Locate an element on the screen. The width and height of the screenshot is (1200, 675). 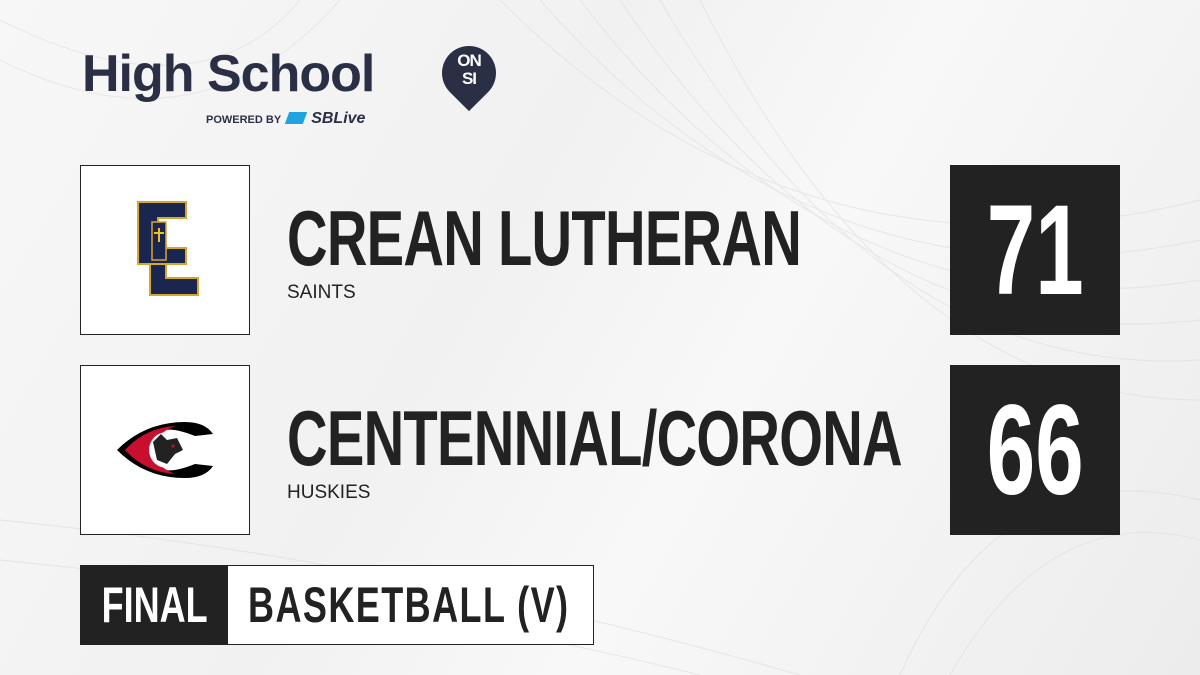
sblive-mark-icon is located at coordinates (296, 118).